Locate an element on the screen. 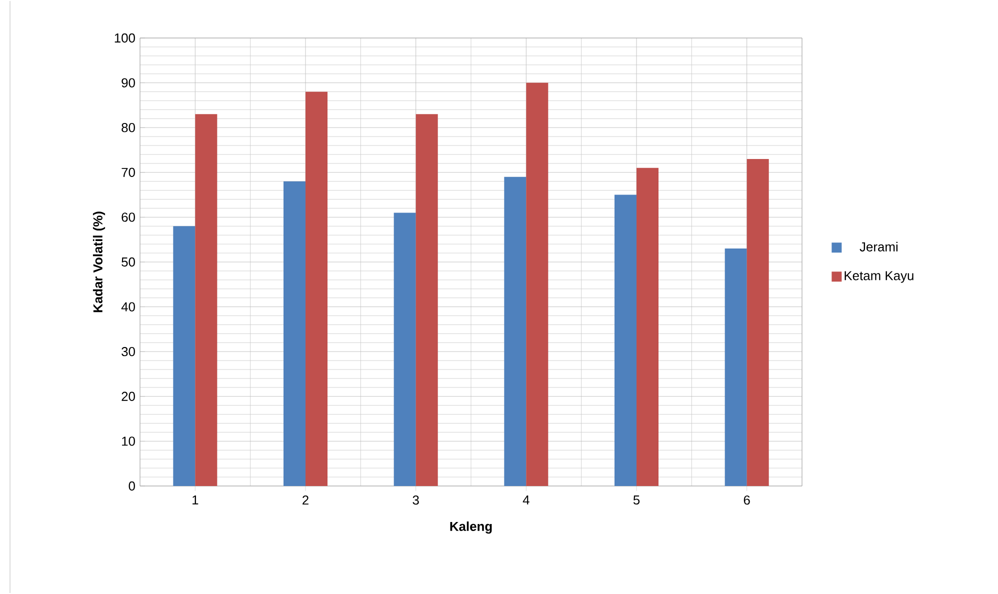  x-tick-label: 6 is located at coordinates (747, 500).